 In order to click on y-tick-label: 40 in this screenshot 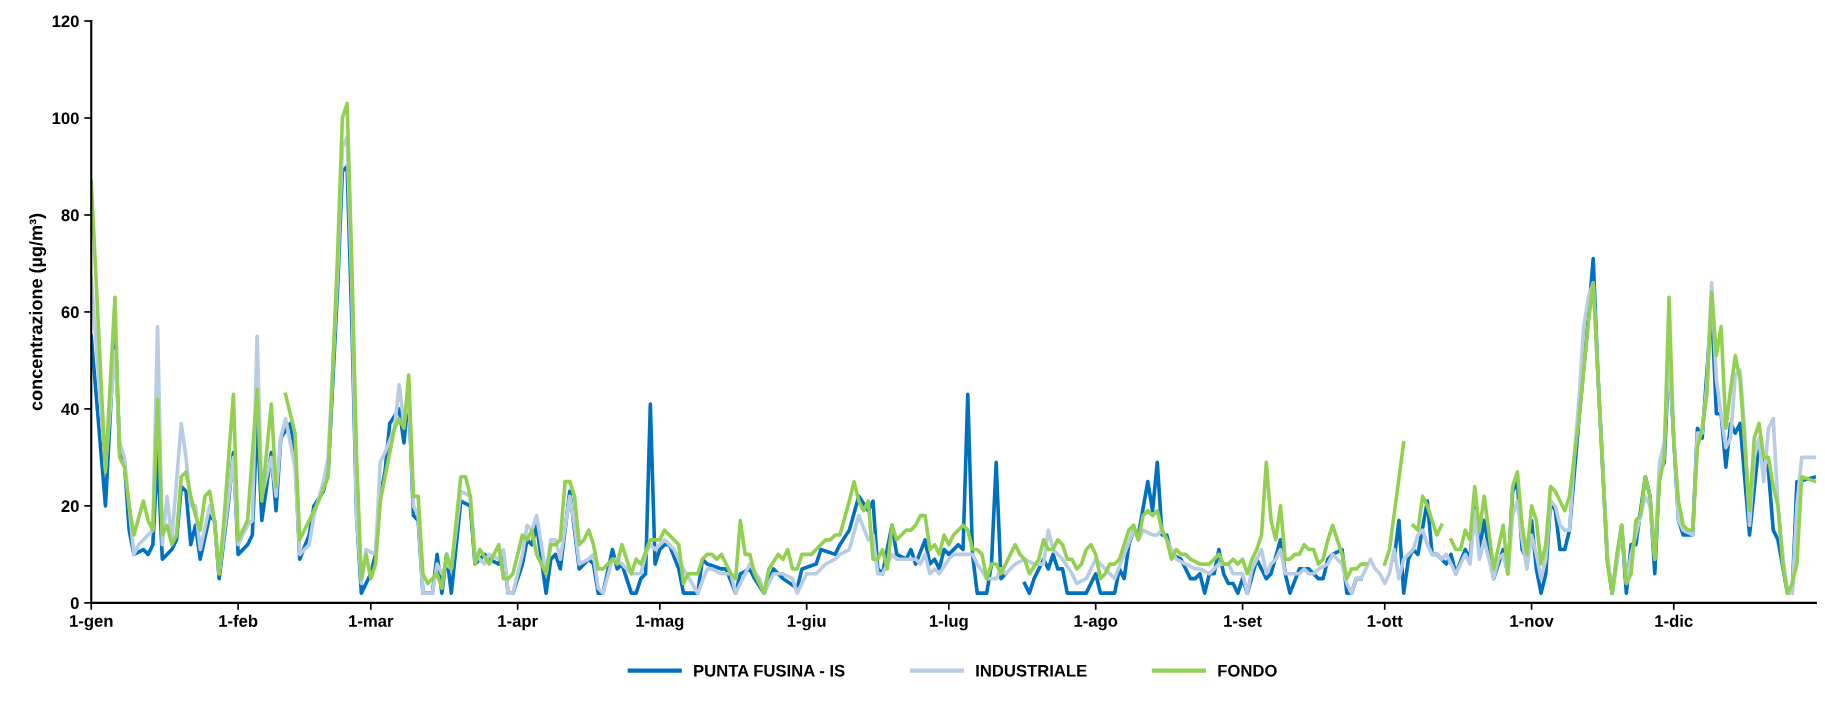, I will do `click(70, 409)`.